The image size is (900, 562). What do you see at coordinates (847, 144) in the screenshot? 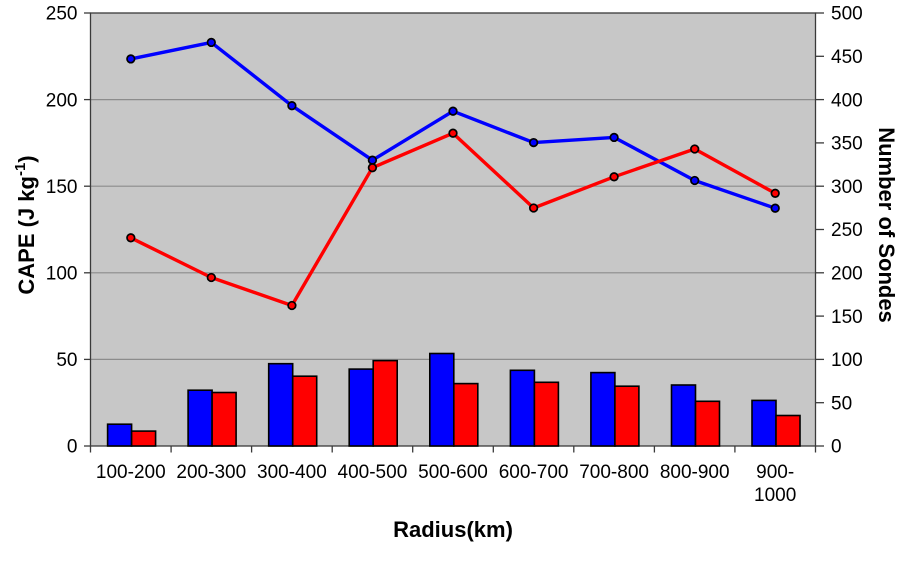
I see `svg-text: 350` at bounding box center [847, 144].